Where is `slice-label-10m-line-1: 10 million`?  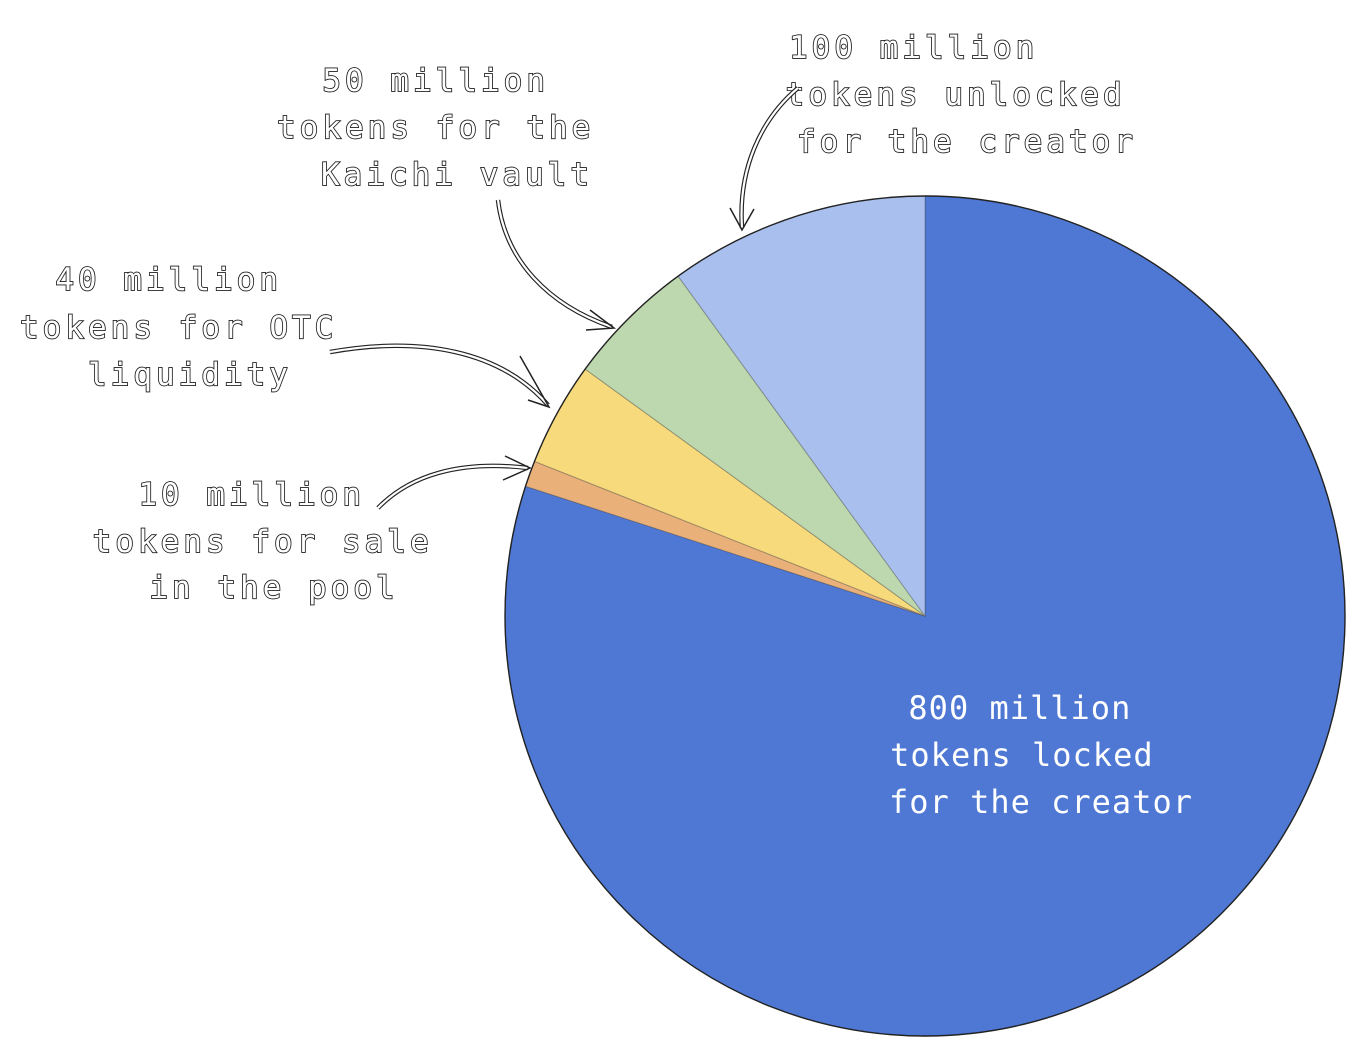 slice-label-10m-line-1: 10 million is located at coordinates (251, 495).